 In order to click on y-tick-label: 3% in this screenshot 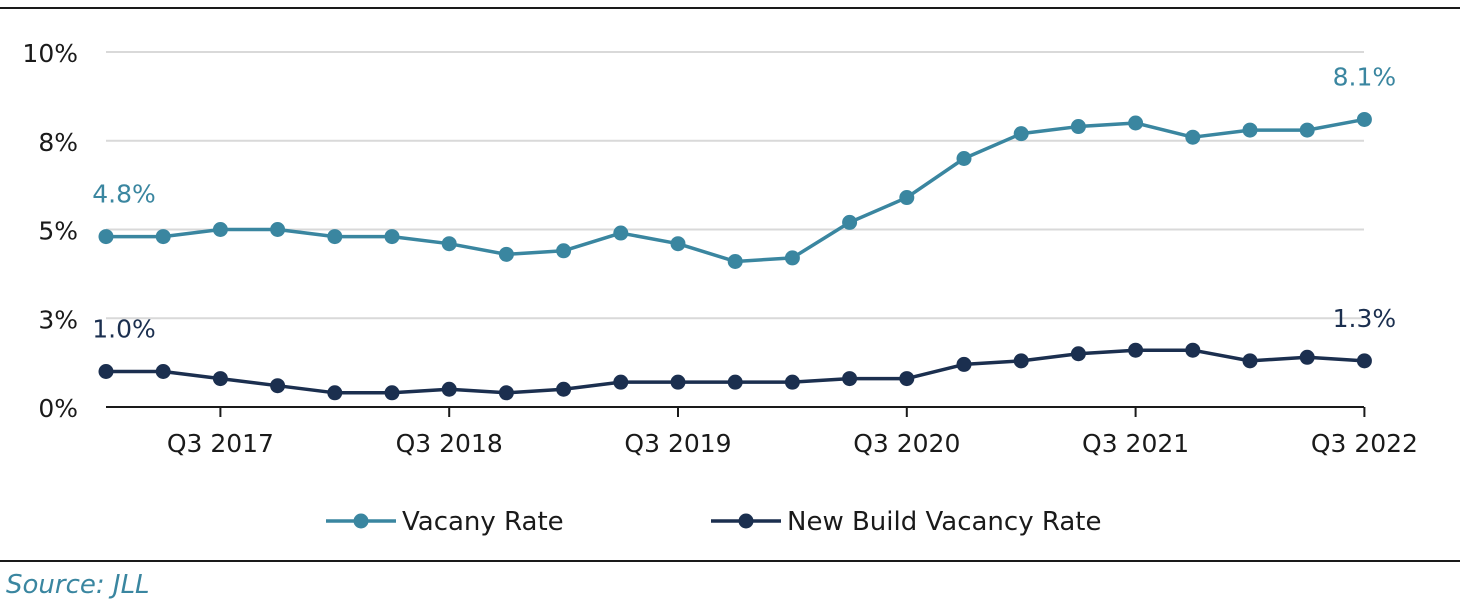, I will do `click(58, 319)`.